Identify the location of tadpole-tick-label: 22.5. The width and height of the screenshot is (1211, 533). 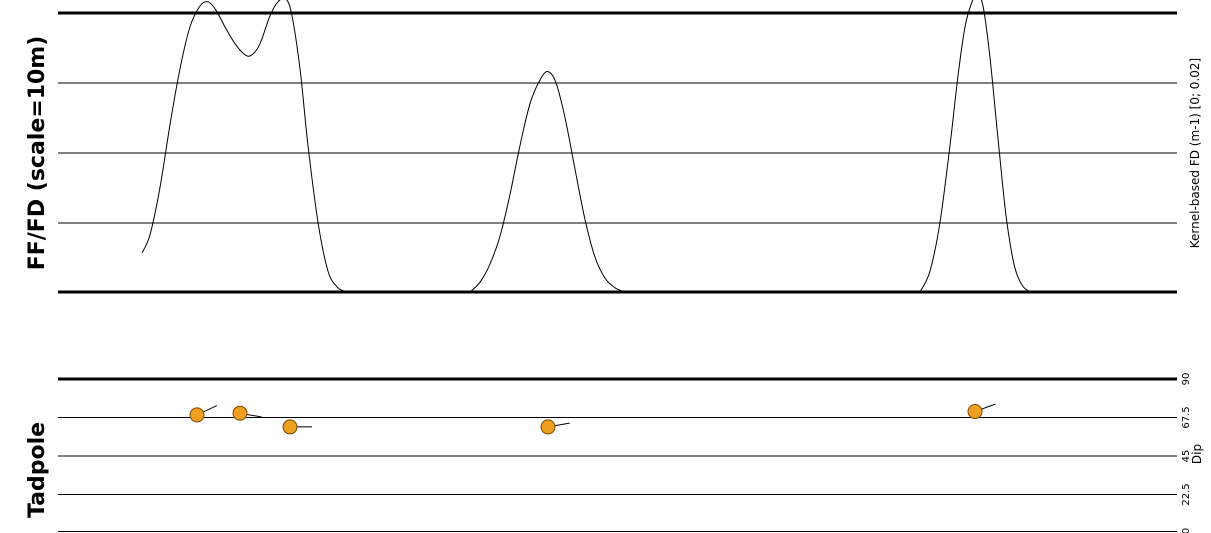
(1186, 494).